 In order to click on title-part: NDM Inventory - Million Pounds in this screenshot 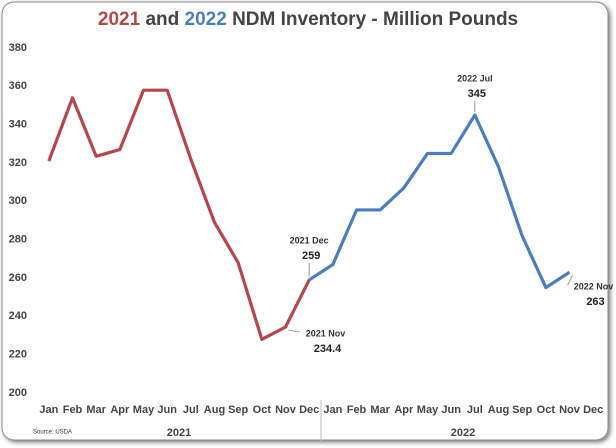, I will do `click(375, 19)`.